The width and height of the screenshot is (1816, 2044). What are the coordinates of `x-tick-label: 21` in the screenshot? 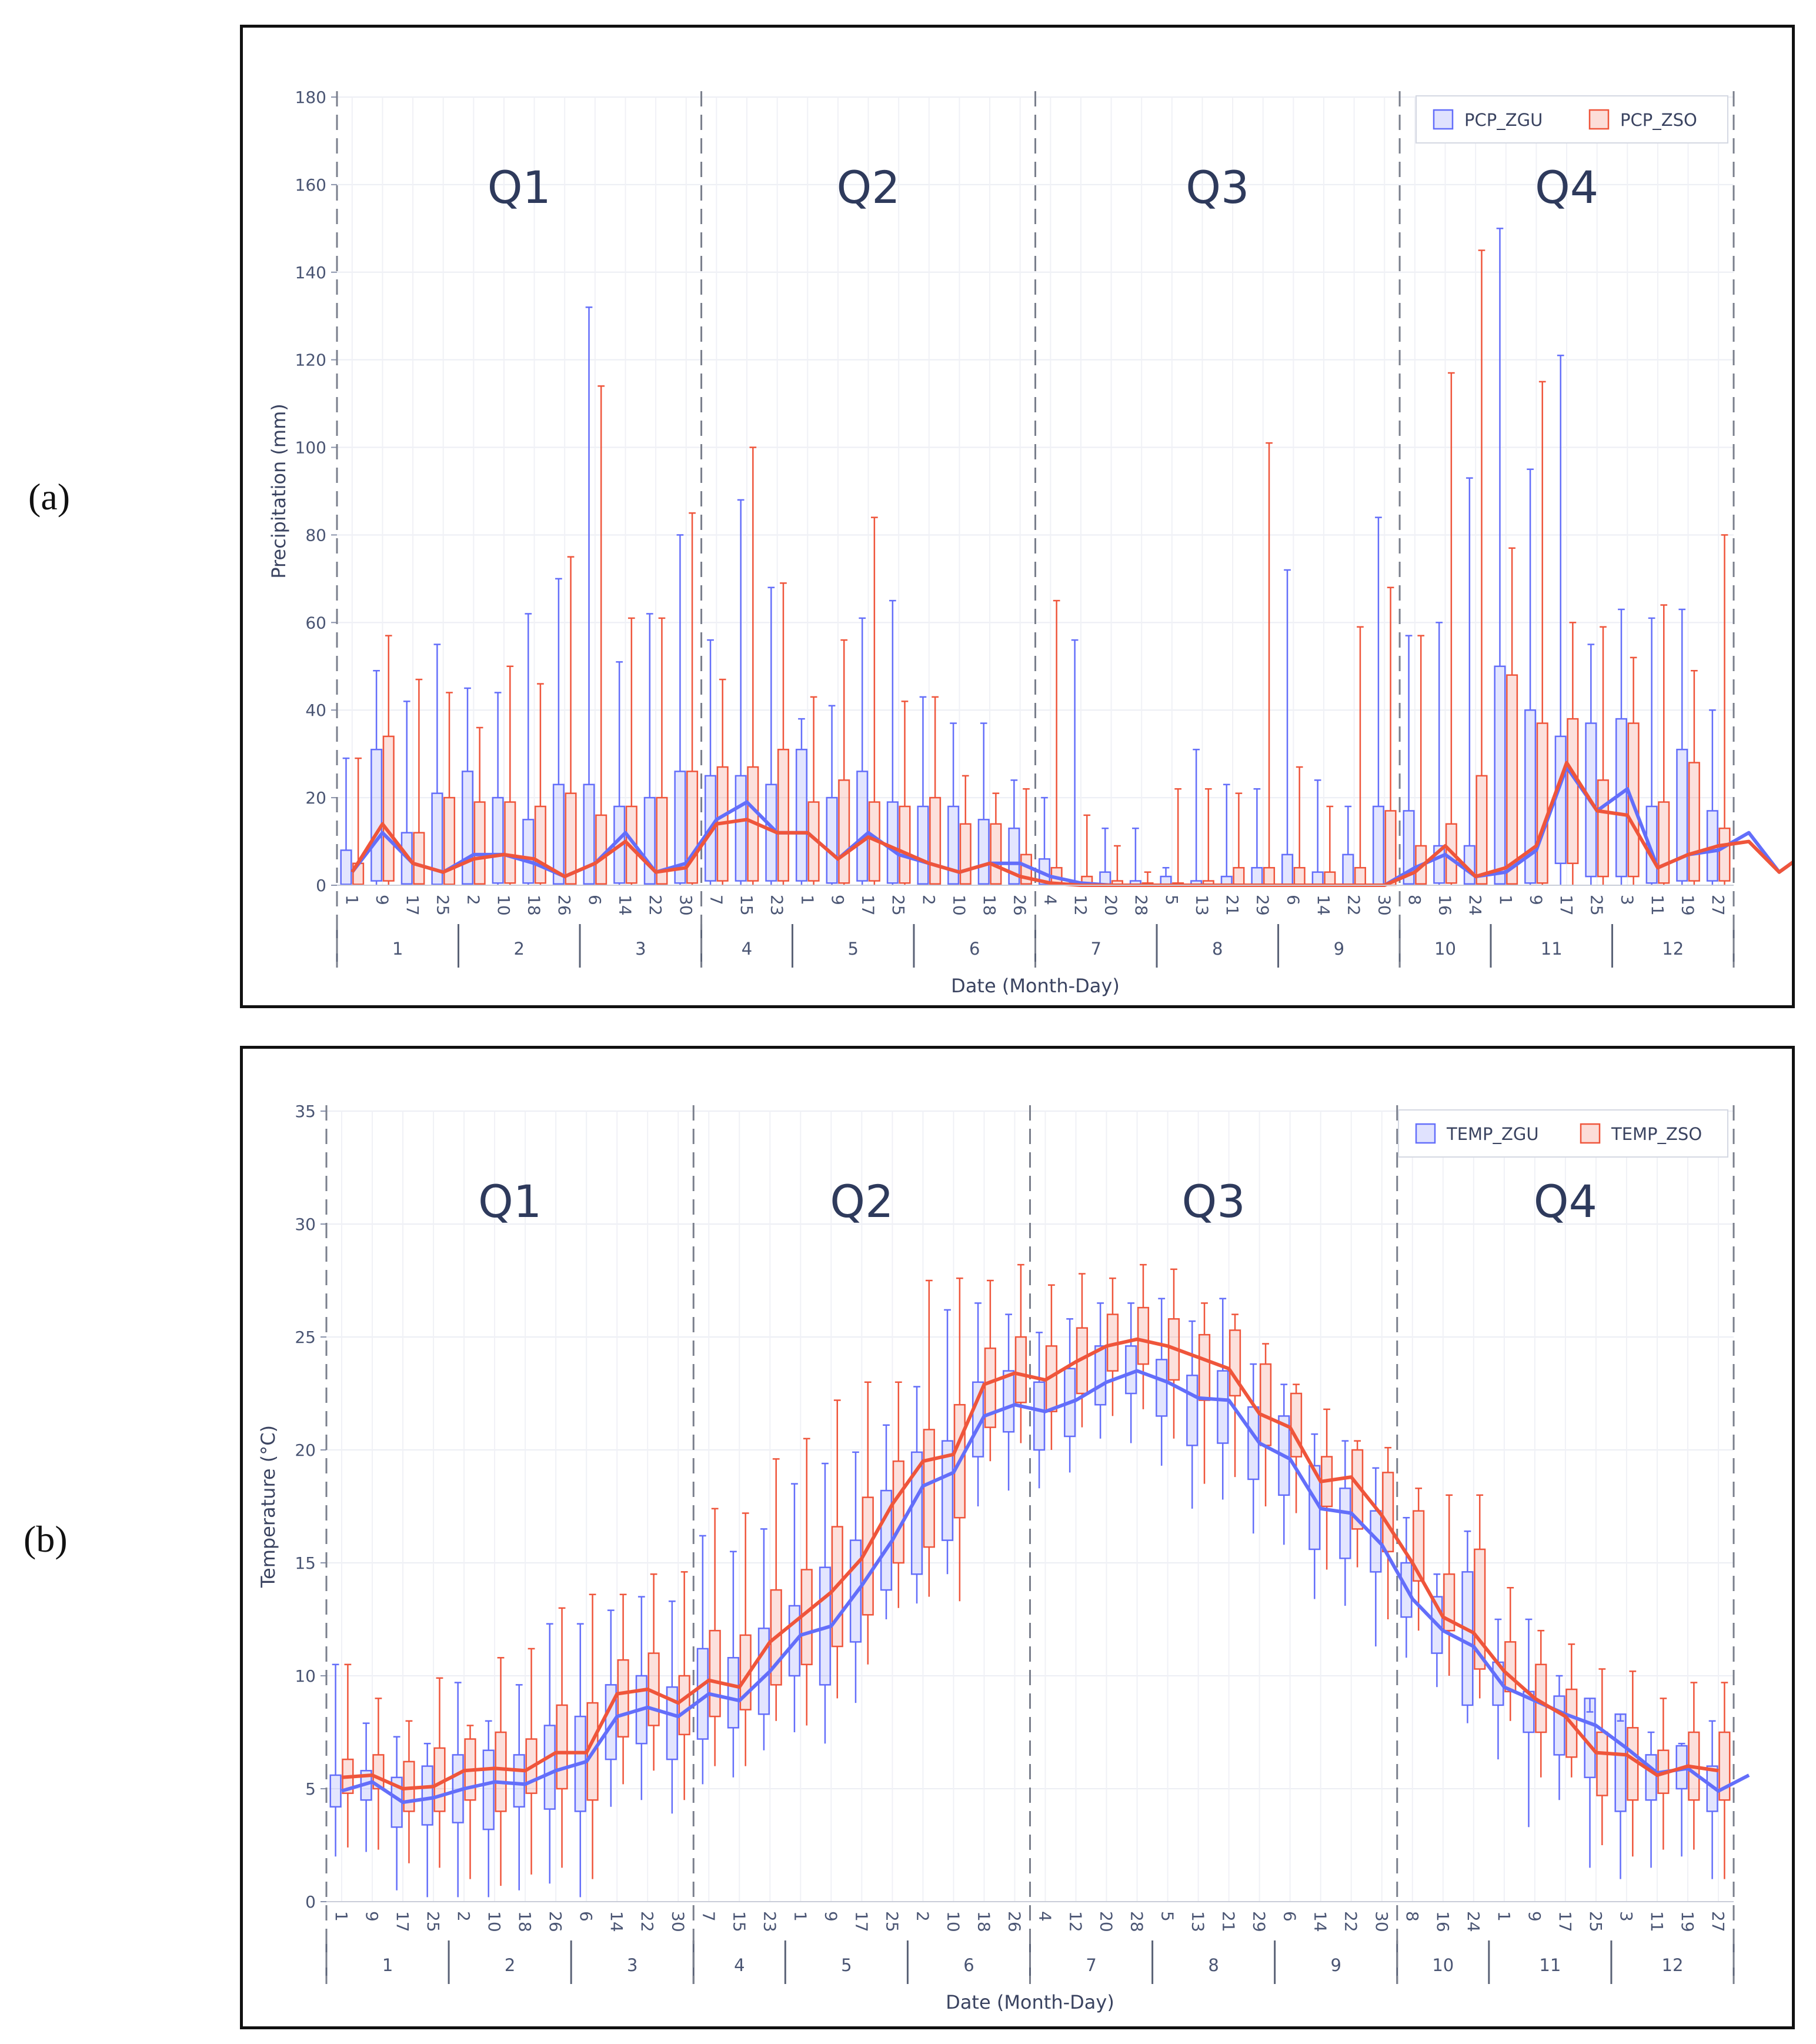 It's located at (1229, 1921).